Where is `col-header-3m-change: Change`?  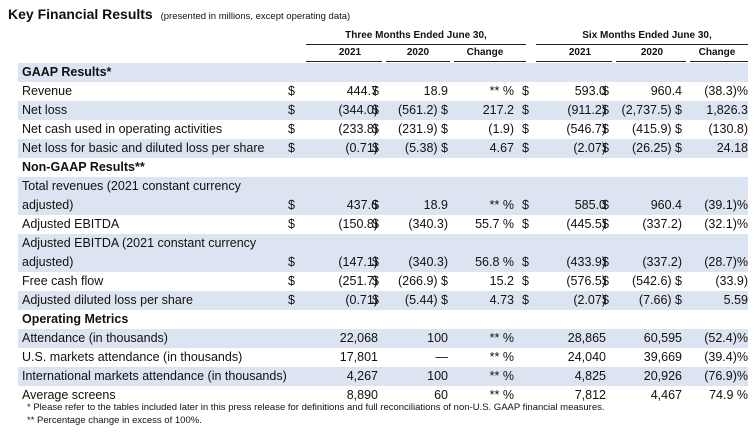
col-header-3m-change: Change is located at coordinates (485, 52).